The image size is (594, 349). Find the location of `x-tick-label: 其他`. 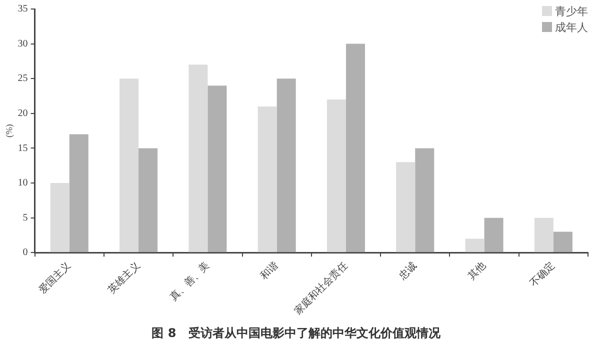

x-tick-label: 其他 is located at coordinates (477, 270).